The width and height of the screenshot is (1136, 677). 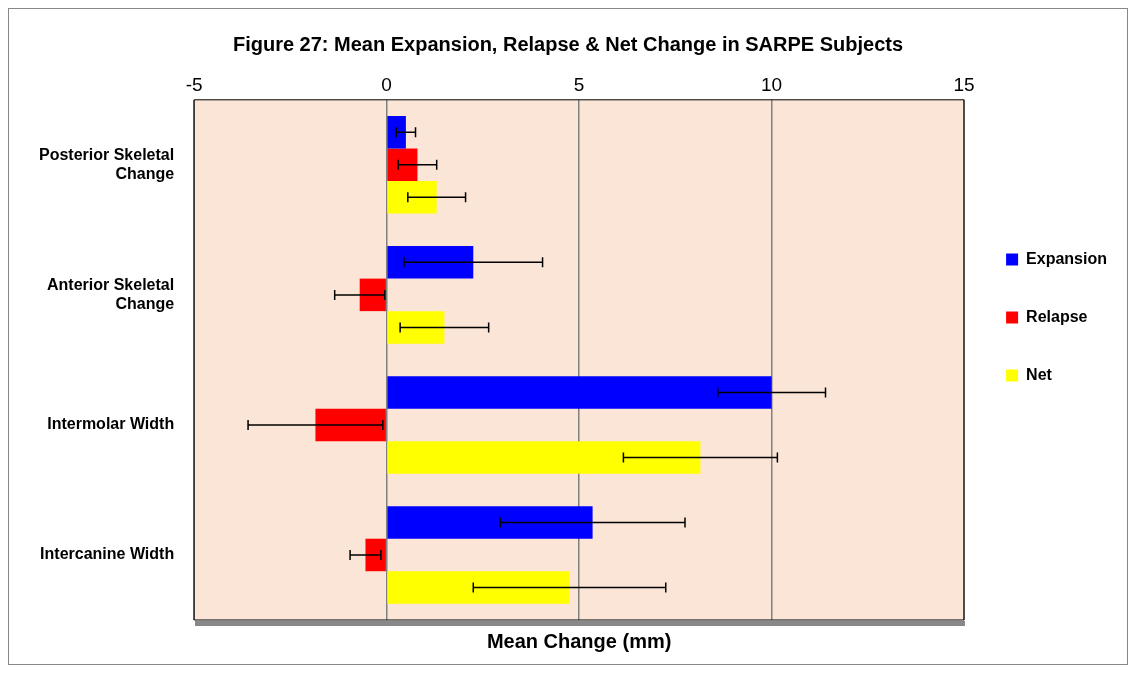 I want to click on legend-label: Net, so click(x=1039, y=374).